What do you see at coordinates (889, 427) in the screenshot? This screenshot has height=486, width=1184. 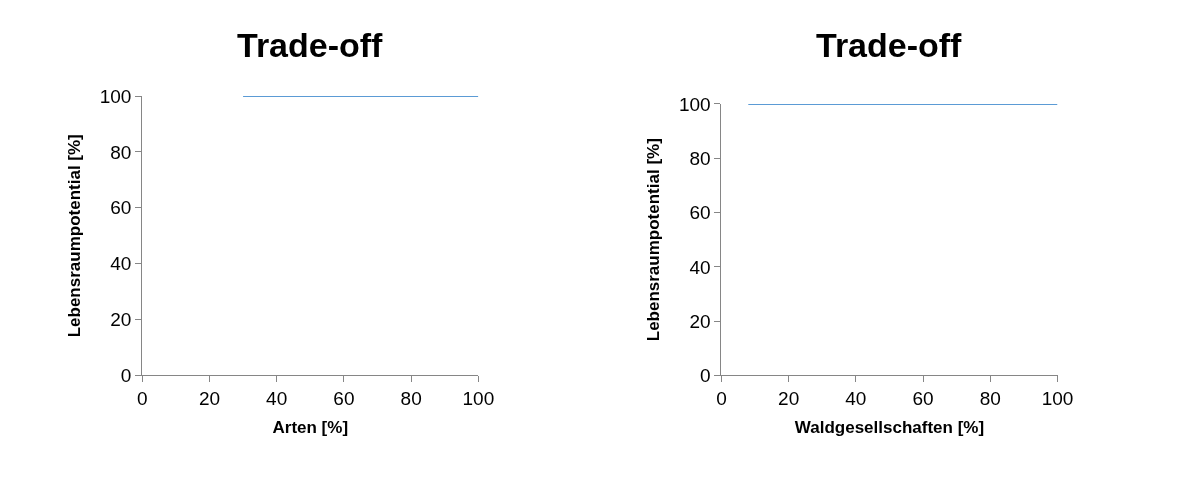 I see `x-axis-title: Waldgesellschaften [%]` at bounding box center [889, 427].